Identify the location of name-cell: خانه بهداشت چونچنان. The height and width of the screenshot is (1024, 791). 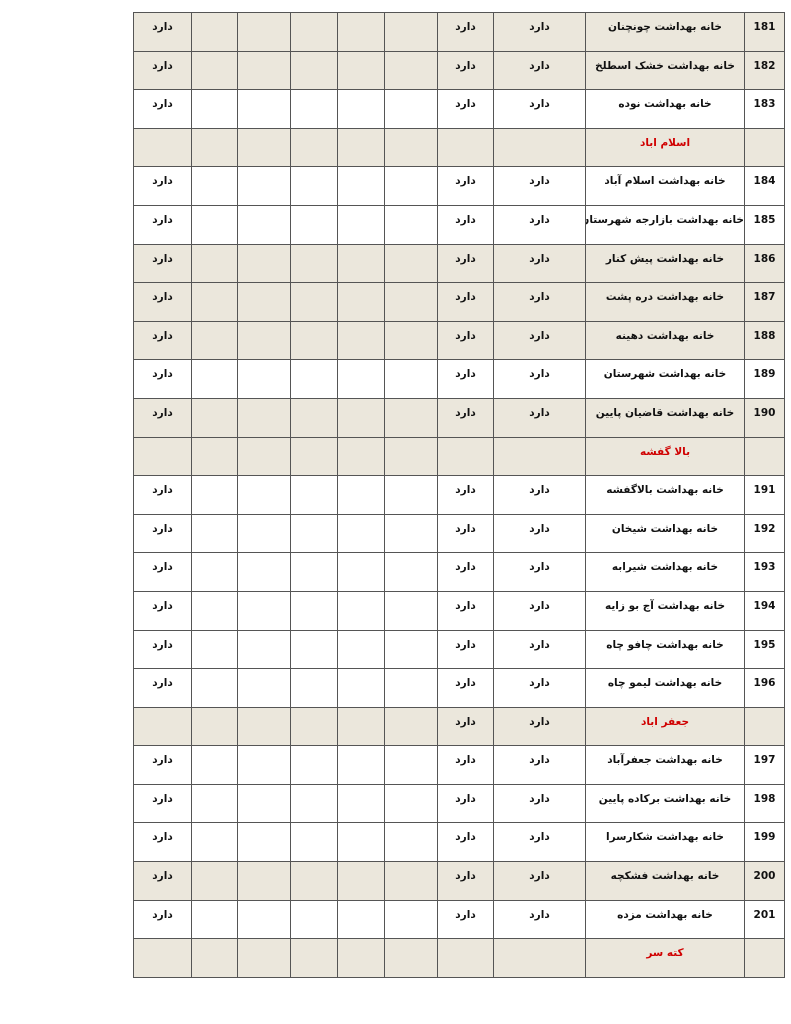
(665, 32).